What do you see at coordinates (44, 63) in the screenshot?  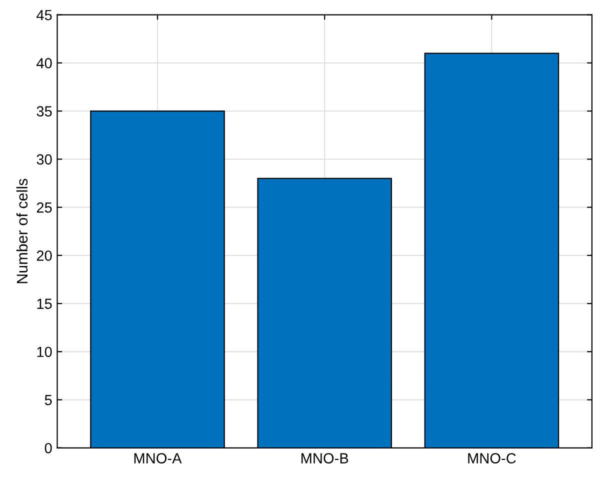 I see `y-tick-label: 40` at bounding box center [44, 63].